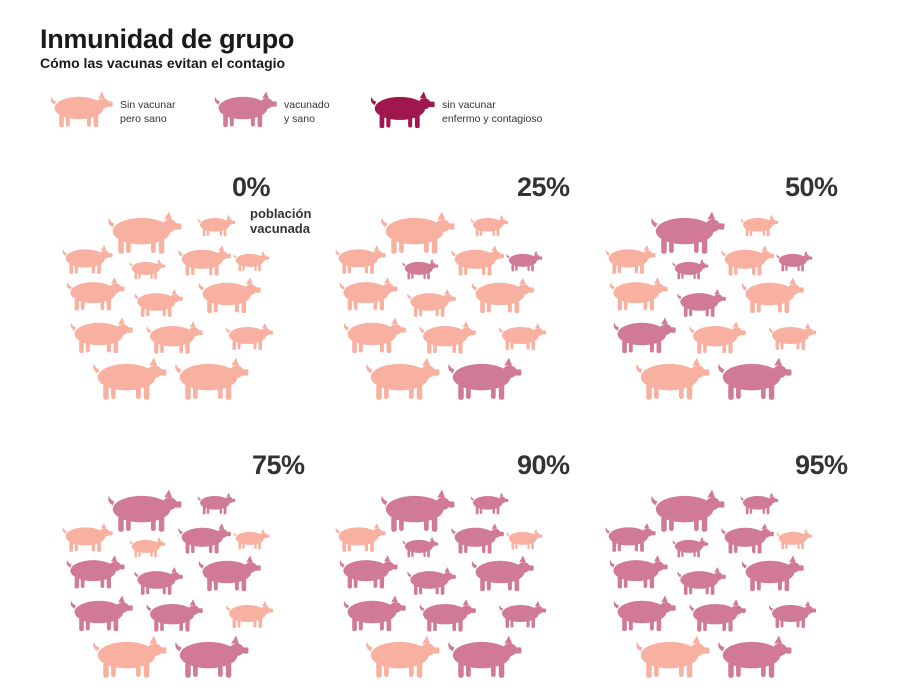  What do you see at coordinates (307, 105) in the screenshot?
I see `legend-label: vacunado` at bounding box center [307, 105].